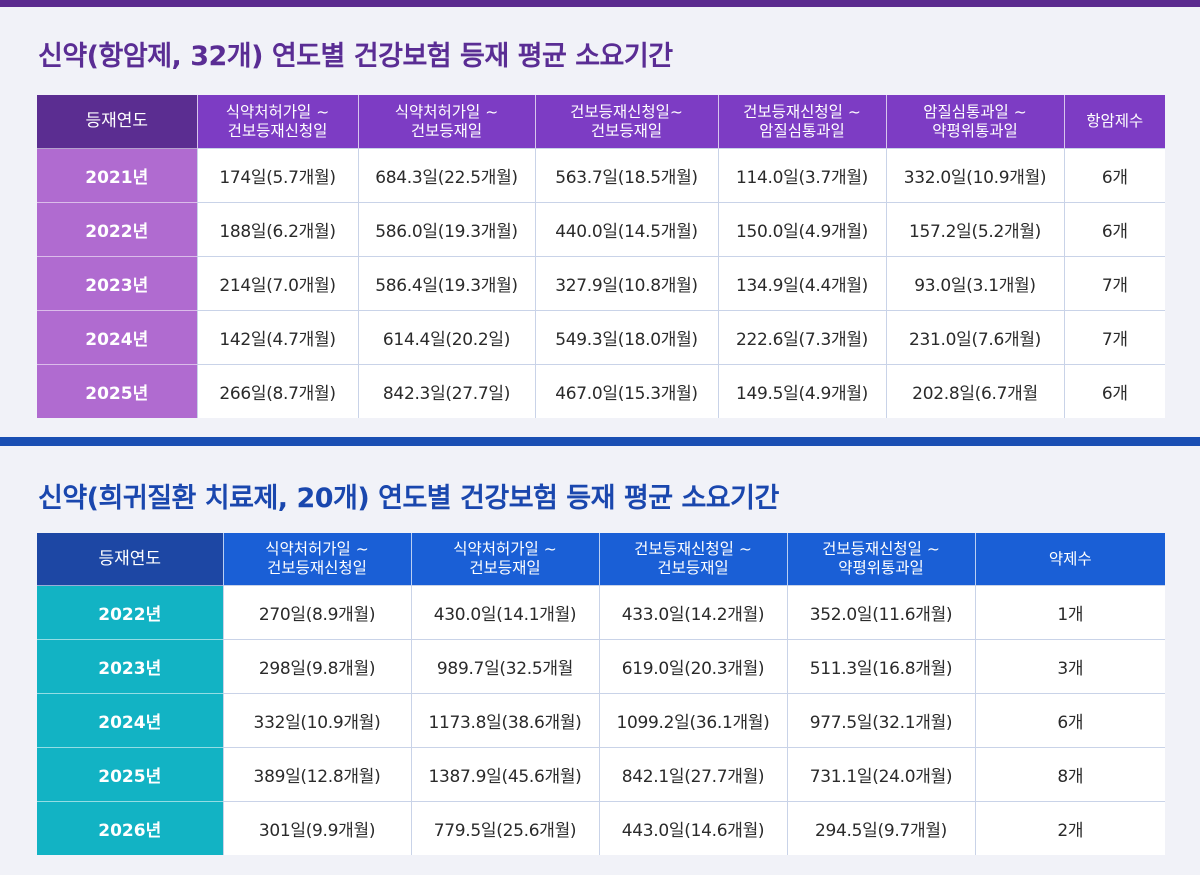  Describe the element at coordinates (355, 56) in the screenshot. I see `section1-title: 신약(항암제, 32개) 연도별 건강보험 등재 평균 소요기간` at that location.